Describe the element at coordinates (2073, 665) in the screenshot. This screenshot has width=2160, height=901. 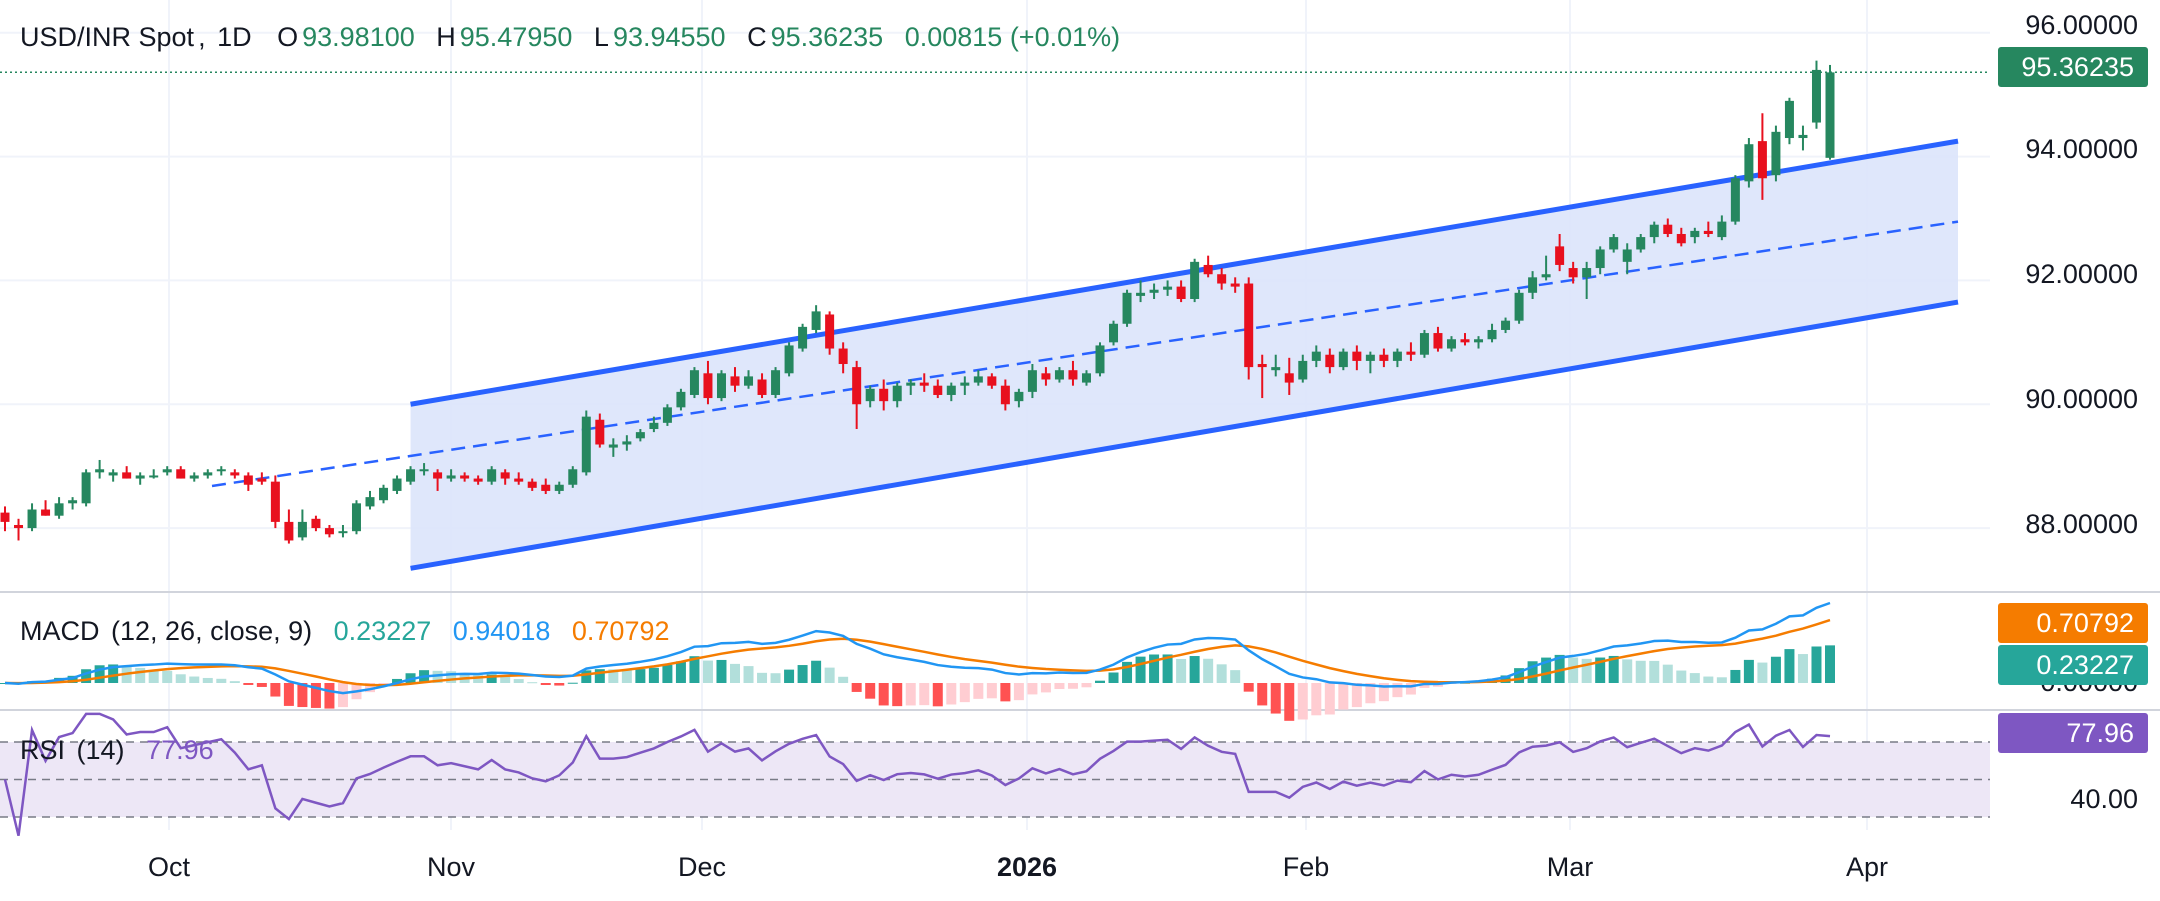
I see `macd-histogram-badge: 0.23227` at that location.